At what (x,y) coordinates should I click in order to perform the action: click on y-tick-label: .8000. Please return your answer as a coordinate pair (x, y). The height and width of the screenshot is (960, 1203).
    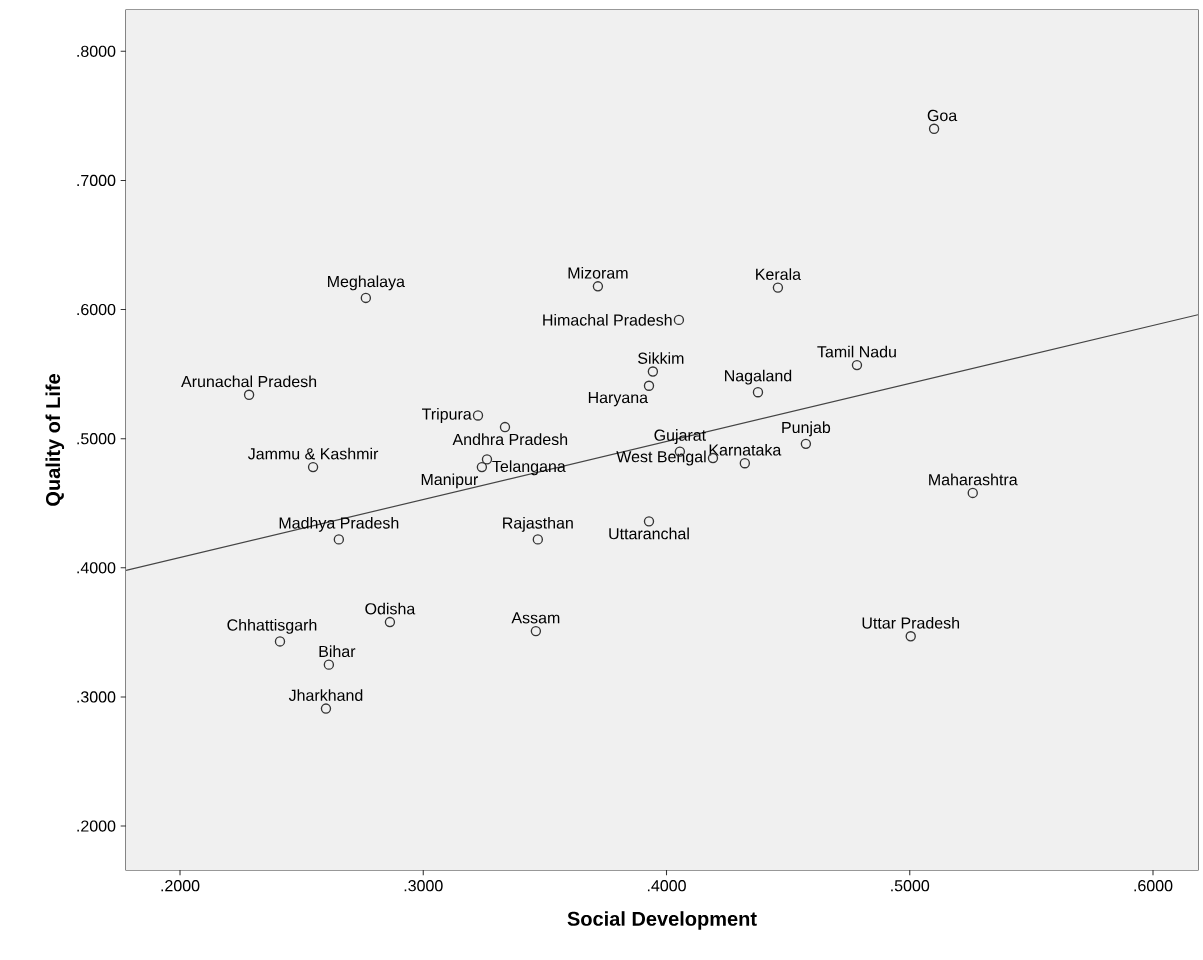
    Looking at the image, I should click on (96, 51).